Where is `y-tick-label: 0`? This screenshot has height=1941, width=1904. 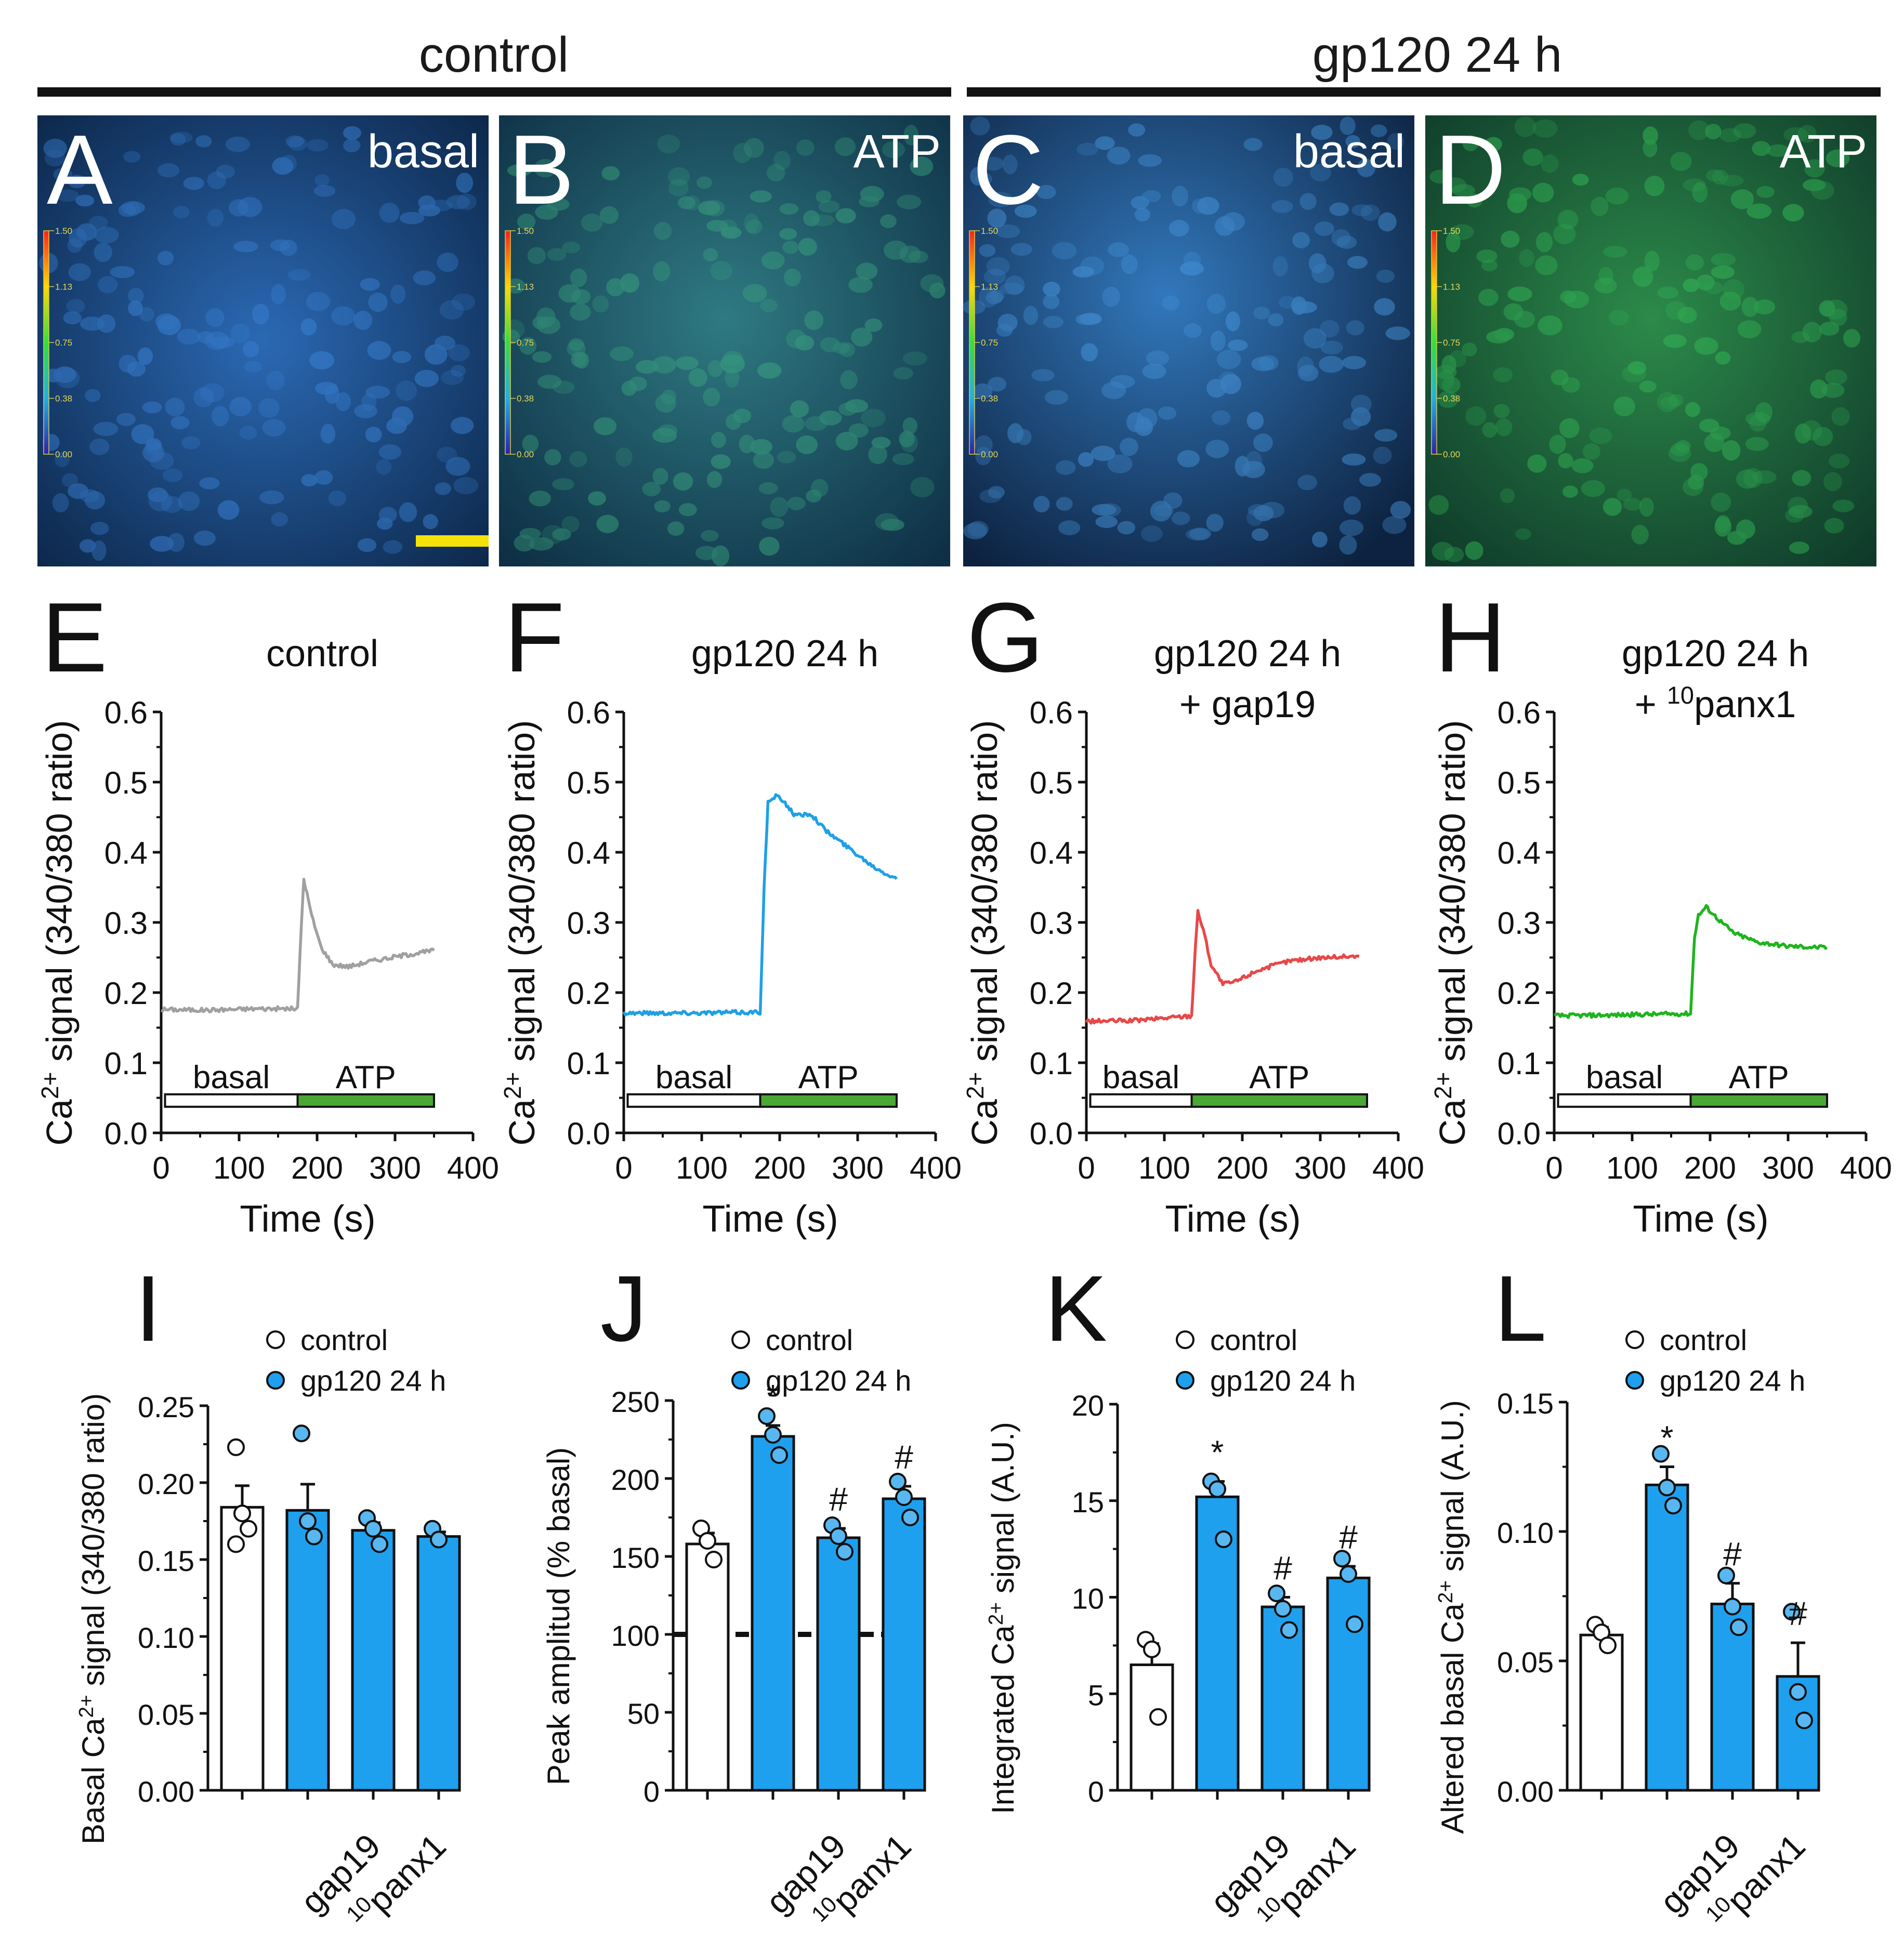
y-tick-label: 0 is located at coordinates (652, 1791).